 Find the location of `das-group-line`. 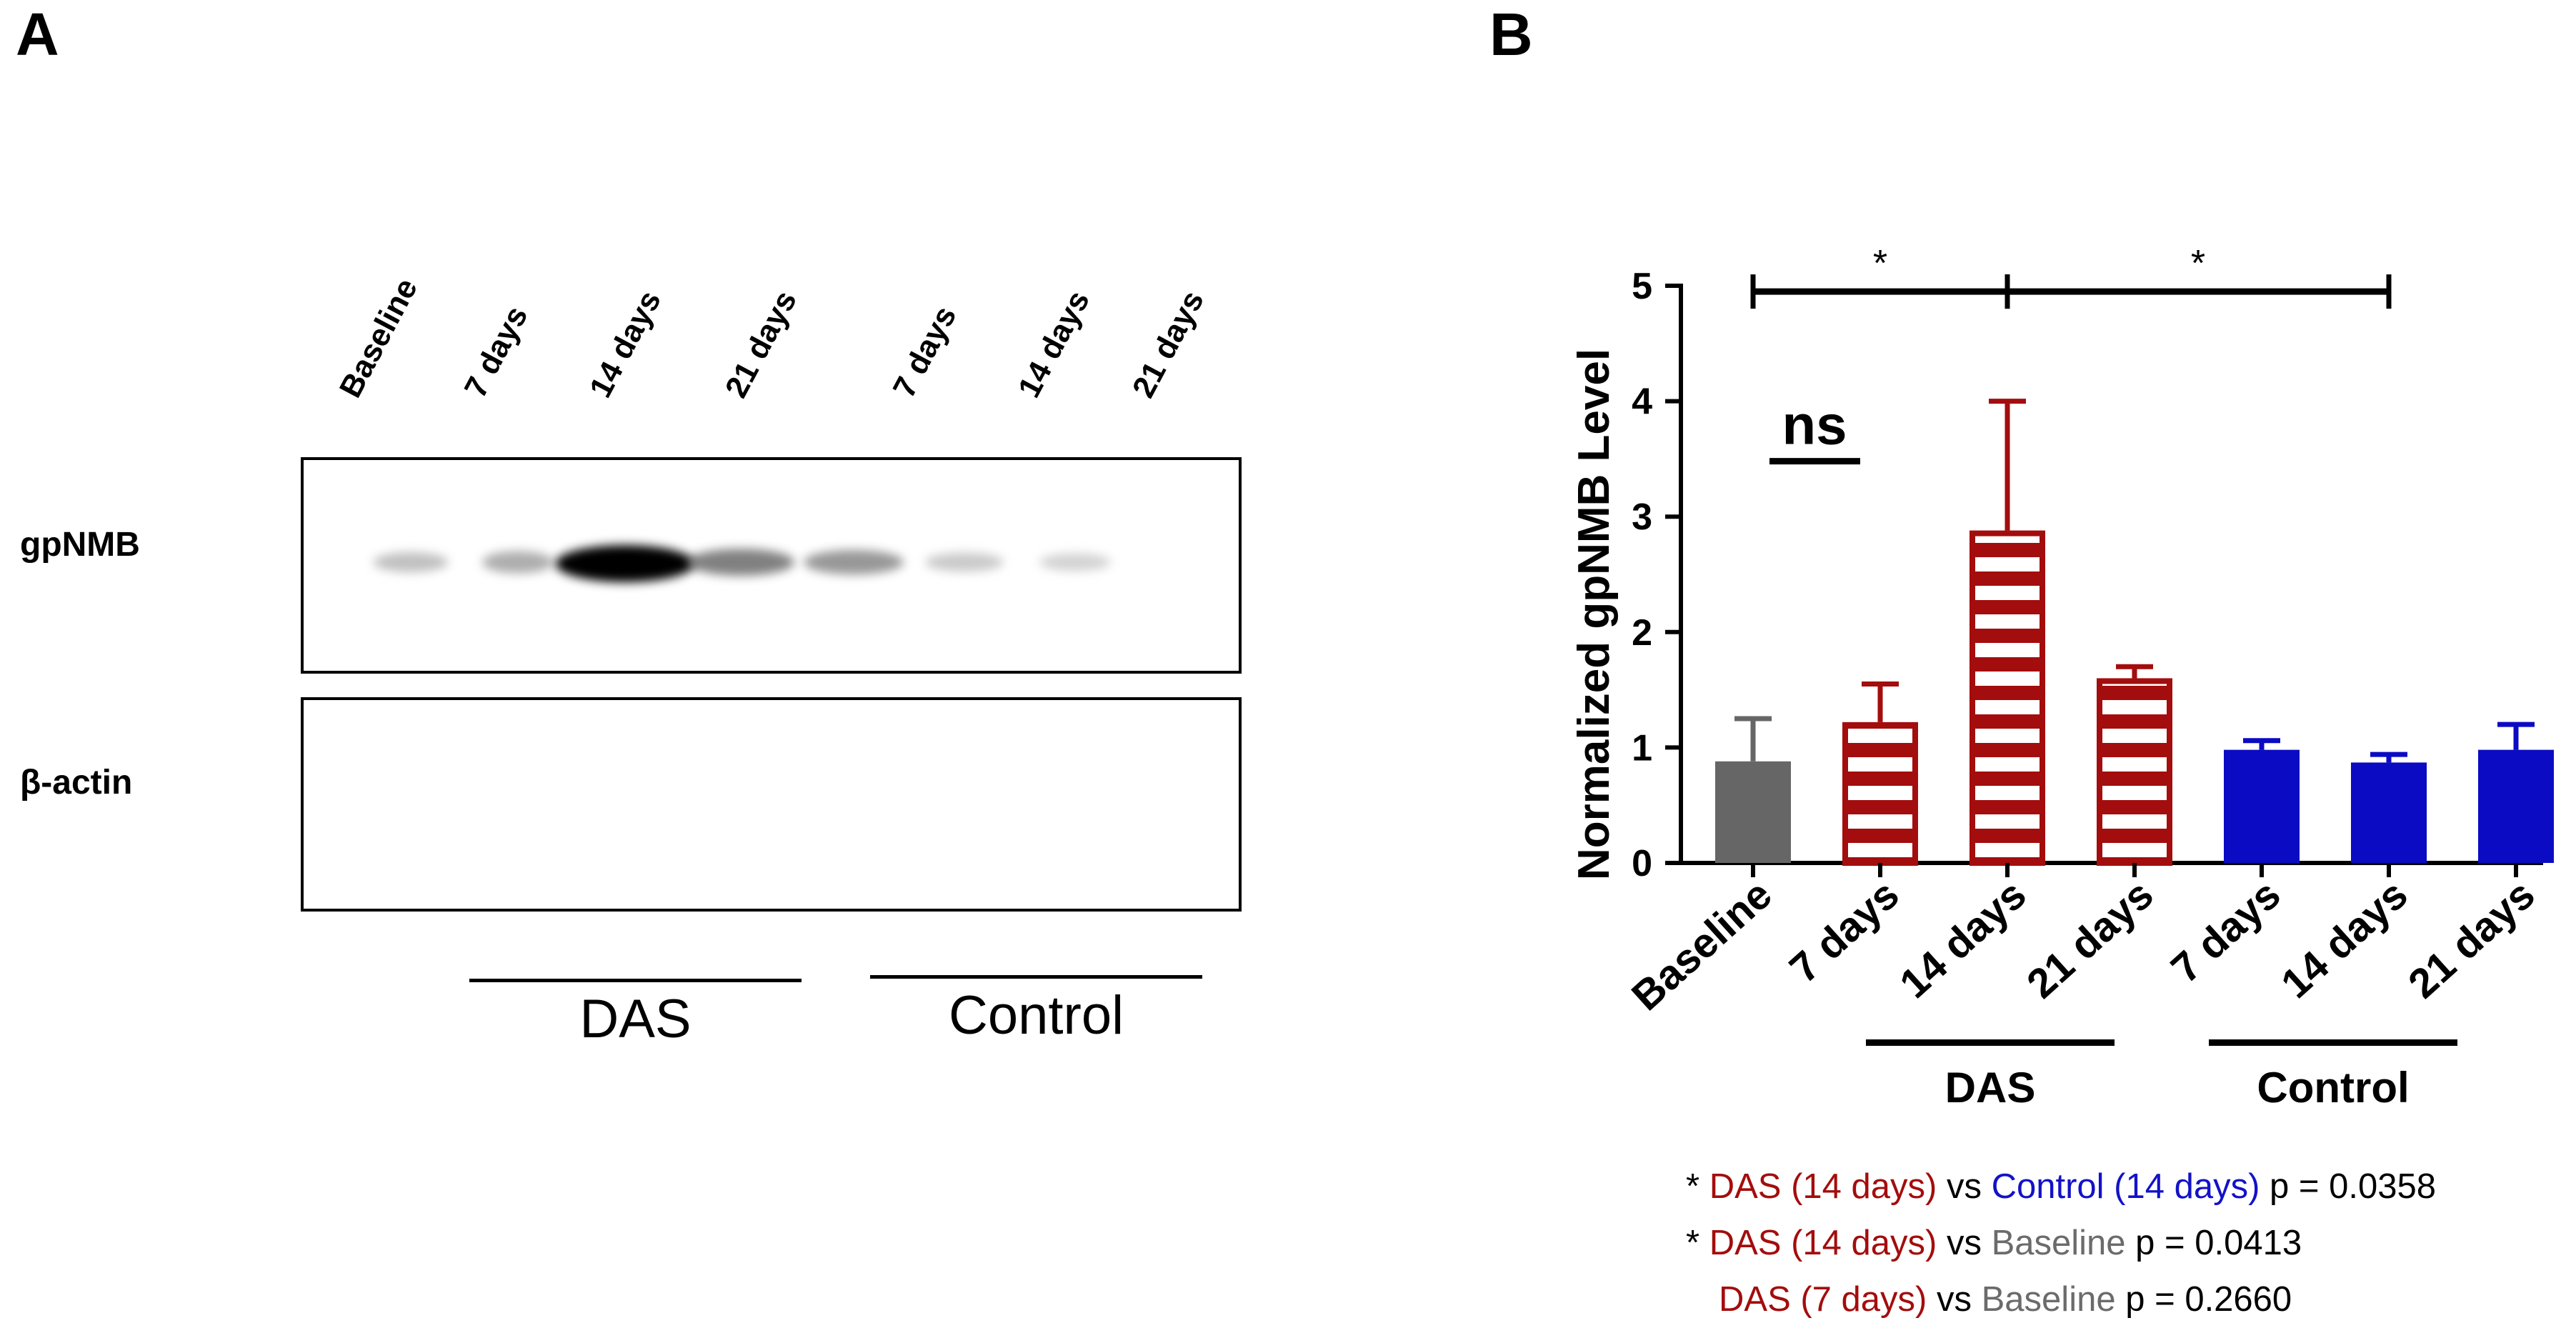

das-group-line is located at coordinates (1990, 1042).